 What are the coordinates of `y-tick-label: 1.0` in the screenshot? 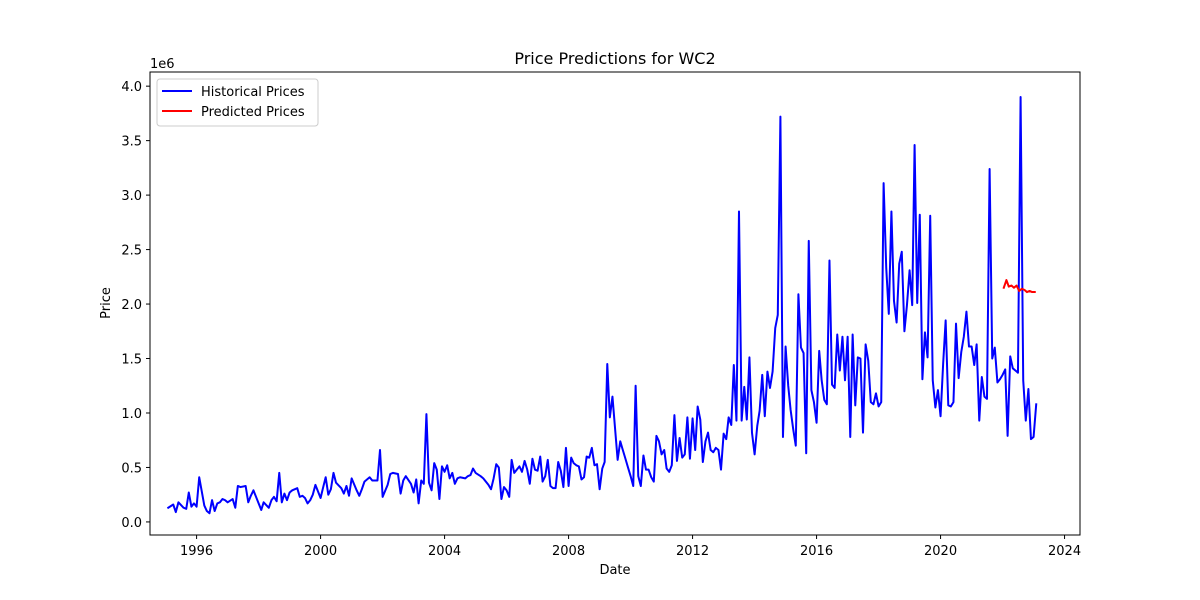 It's located at (131, 414).